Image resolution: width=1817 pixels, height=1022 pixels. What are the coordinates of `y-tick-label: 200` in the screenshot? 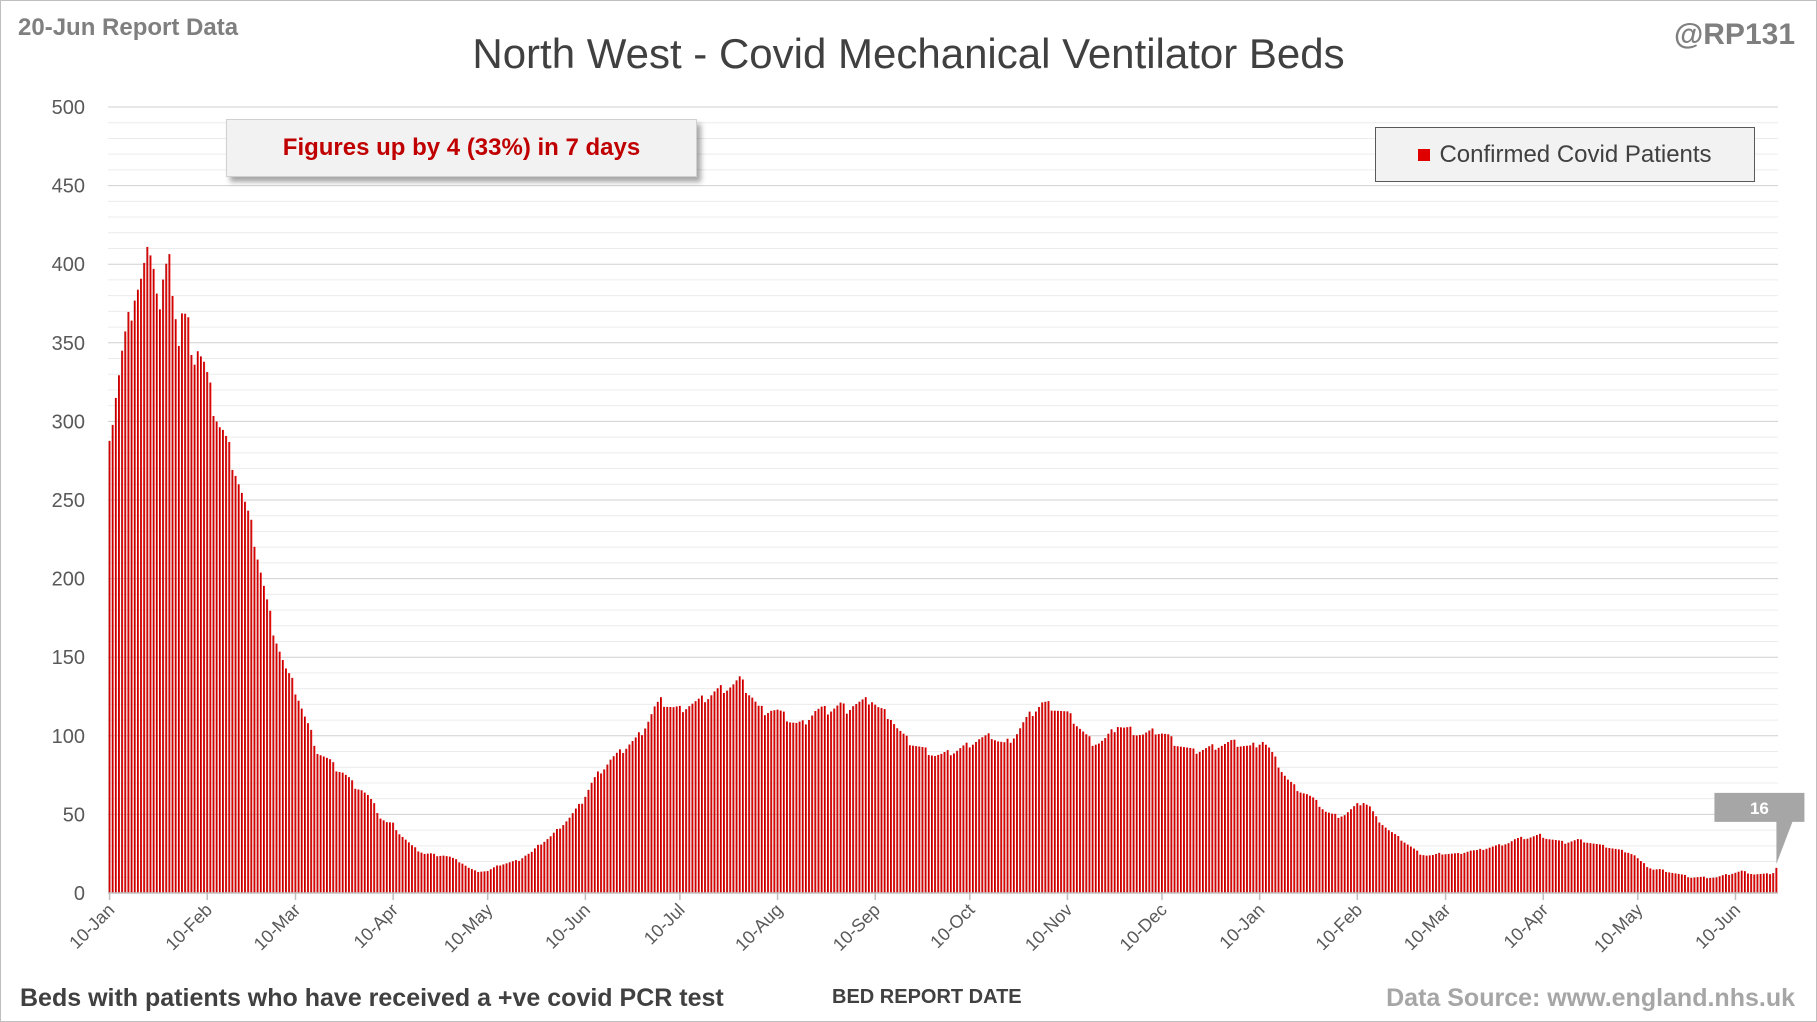 It's located at (68, 580).